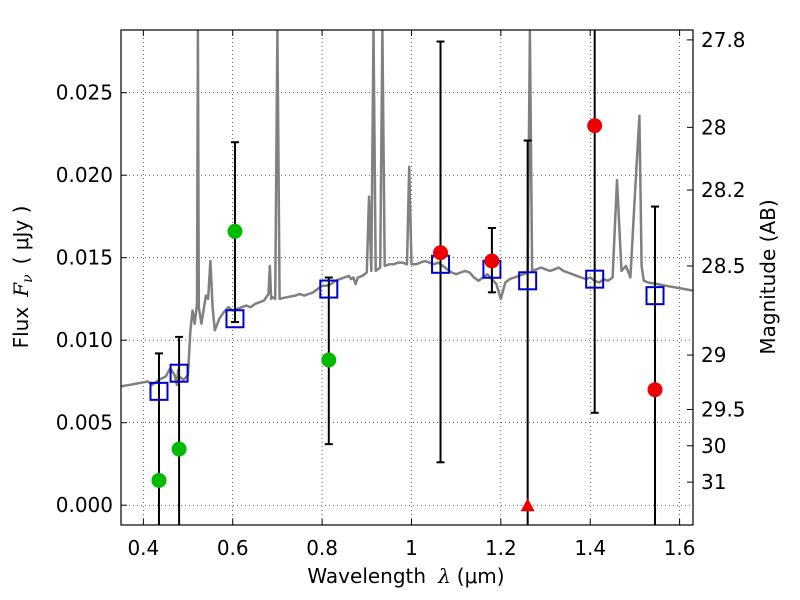  What do you see at coordinates (527, 505) in the screenshot?
I see `upper-limit-marker` at bounding box center [527, 505].